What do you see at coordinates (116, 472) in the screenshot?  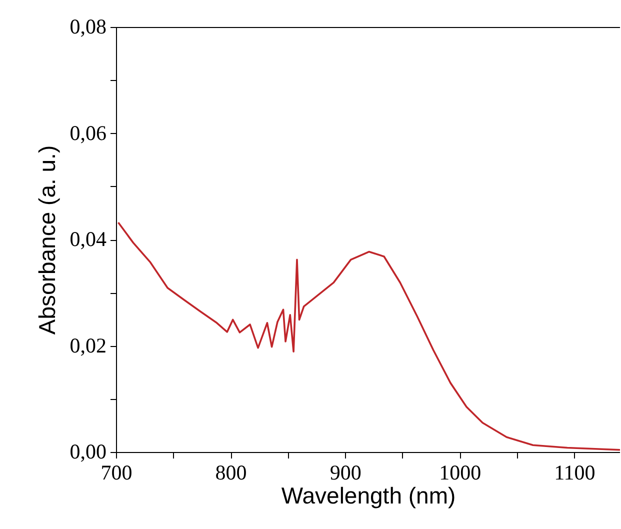 I see `x-tick-label: 700` at bounding box center [116, 472].